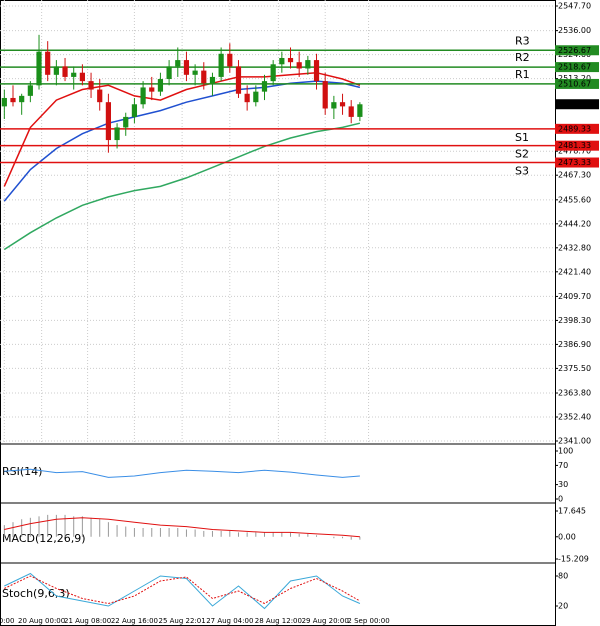  I want to click on y-tick-label: 2467.30, so click(574, 175).